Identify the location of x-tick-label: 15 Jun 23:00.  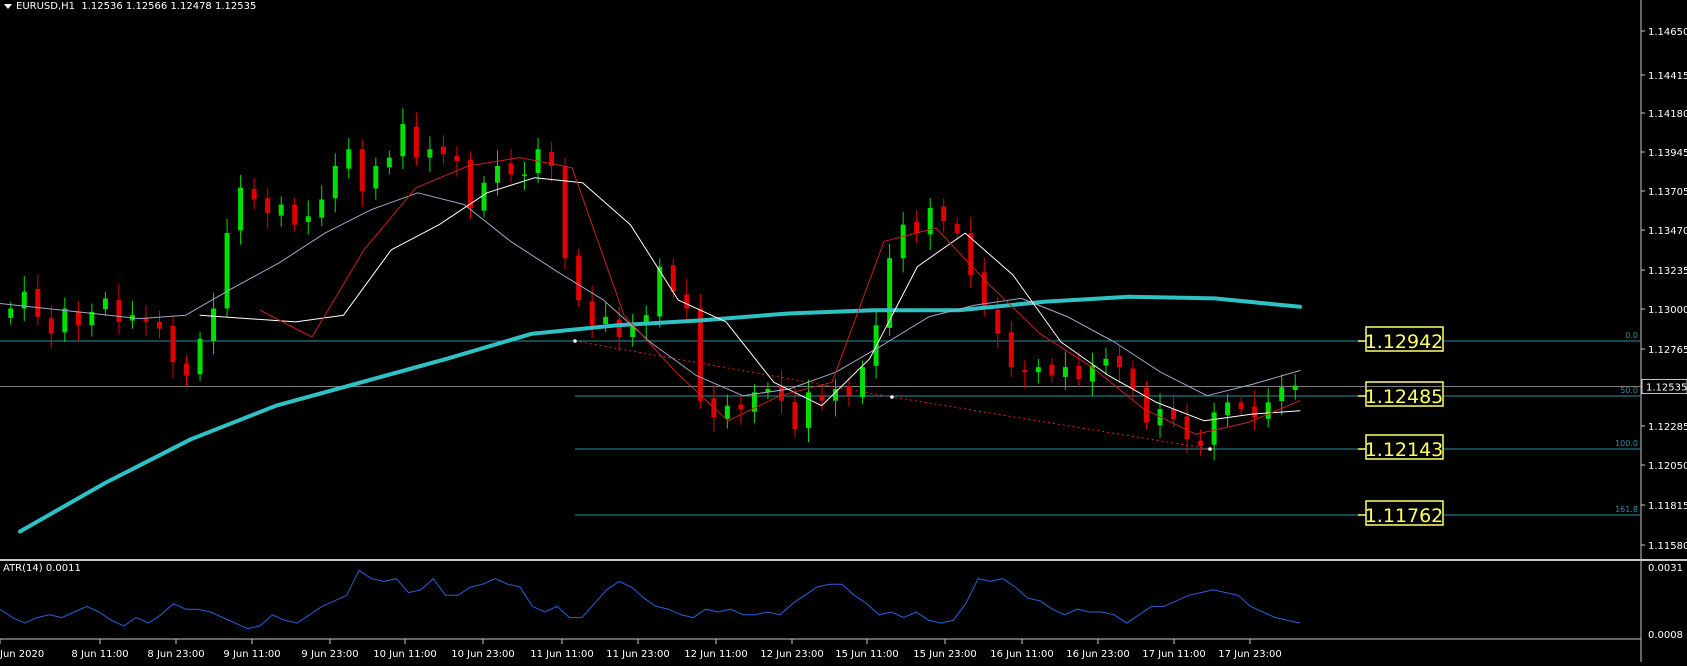
(945, 654).